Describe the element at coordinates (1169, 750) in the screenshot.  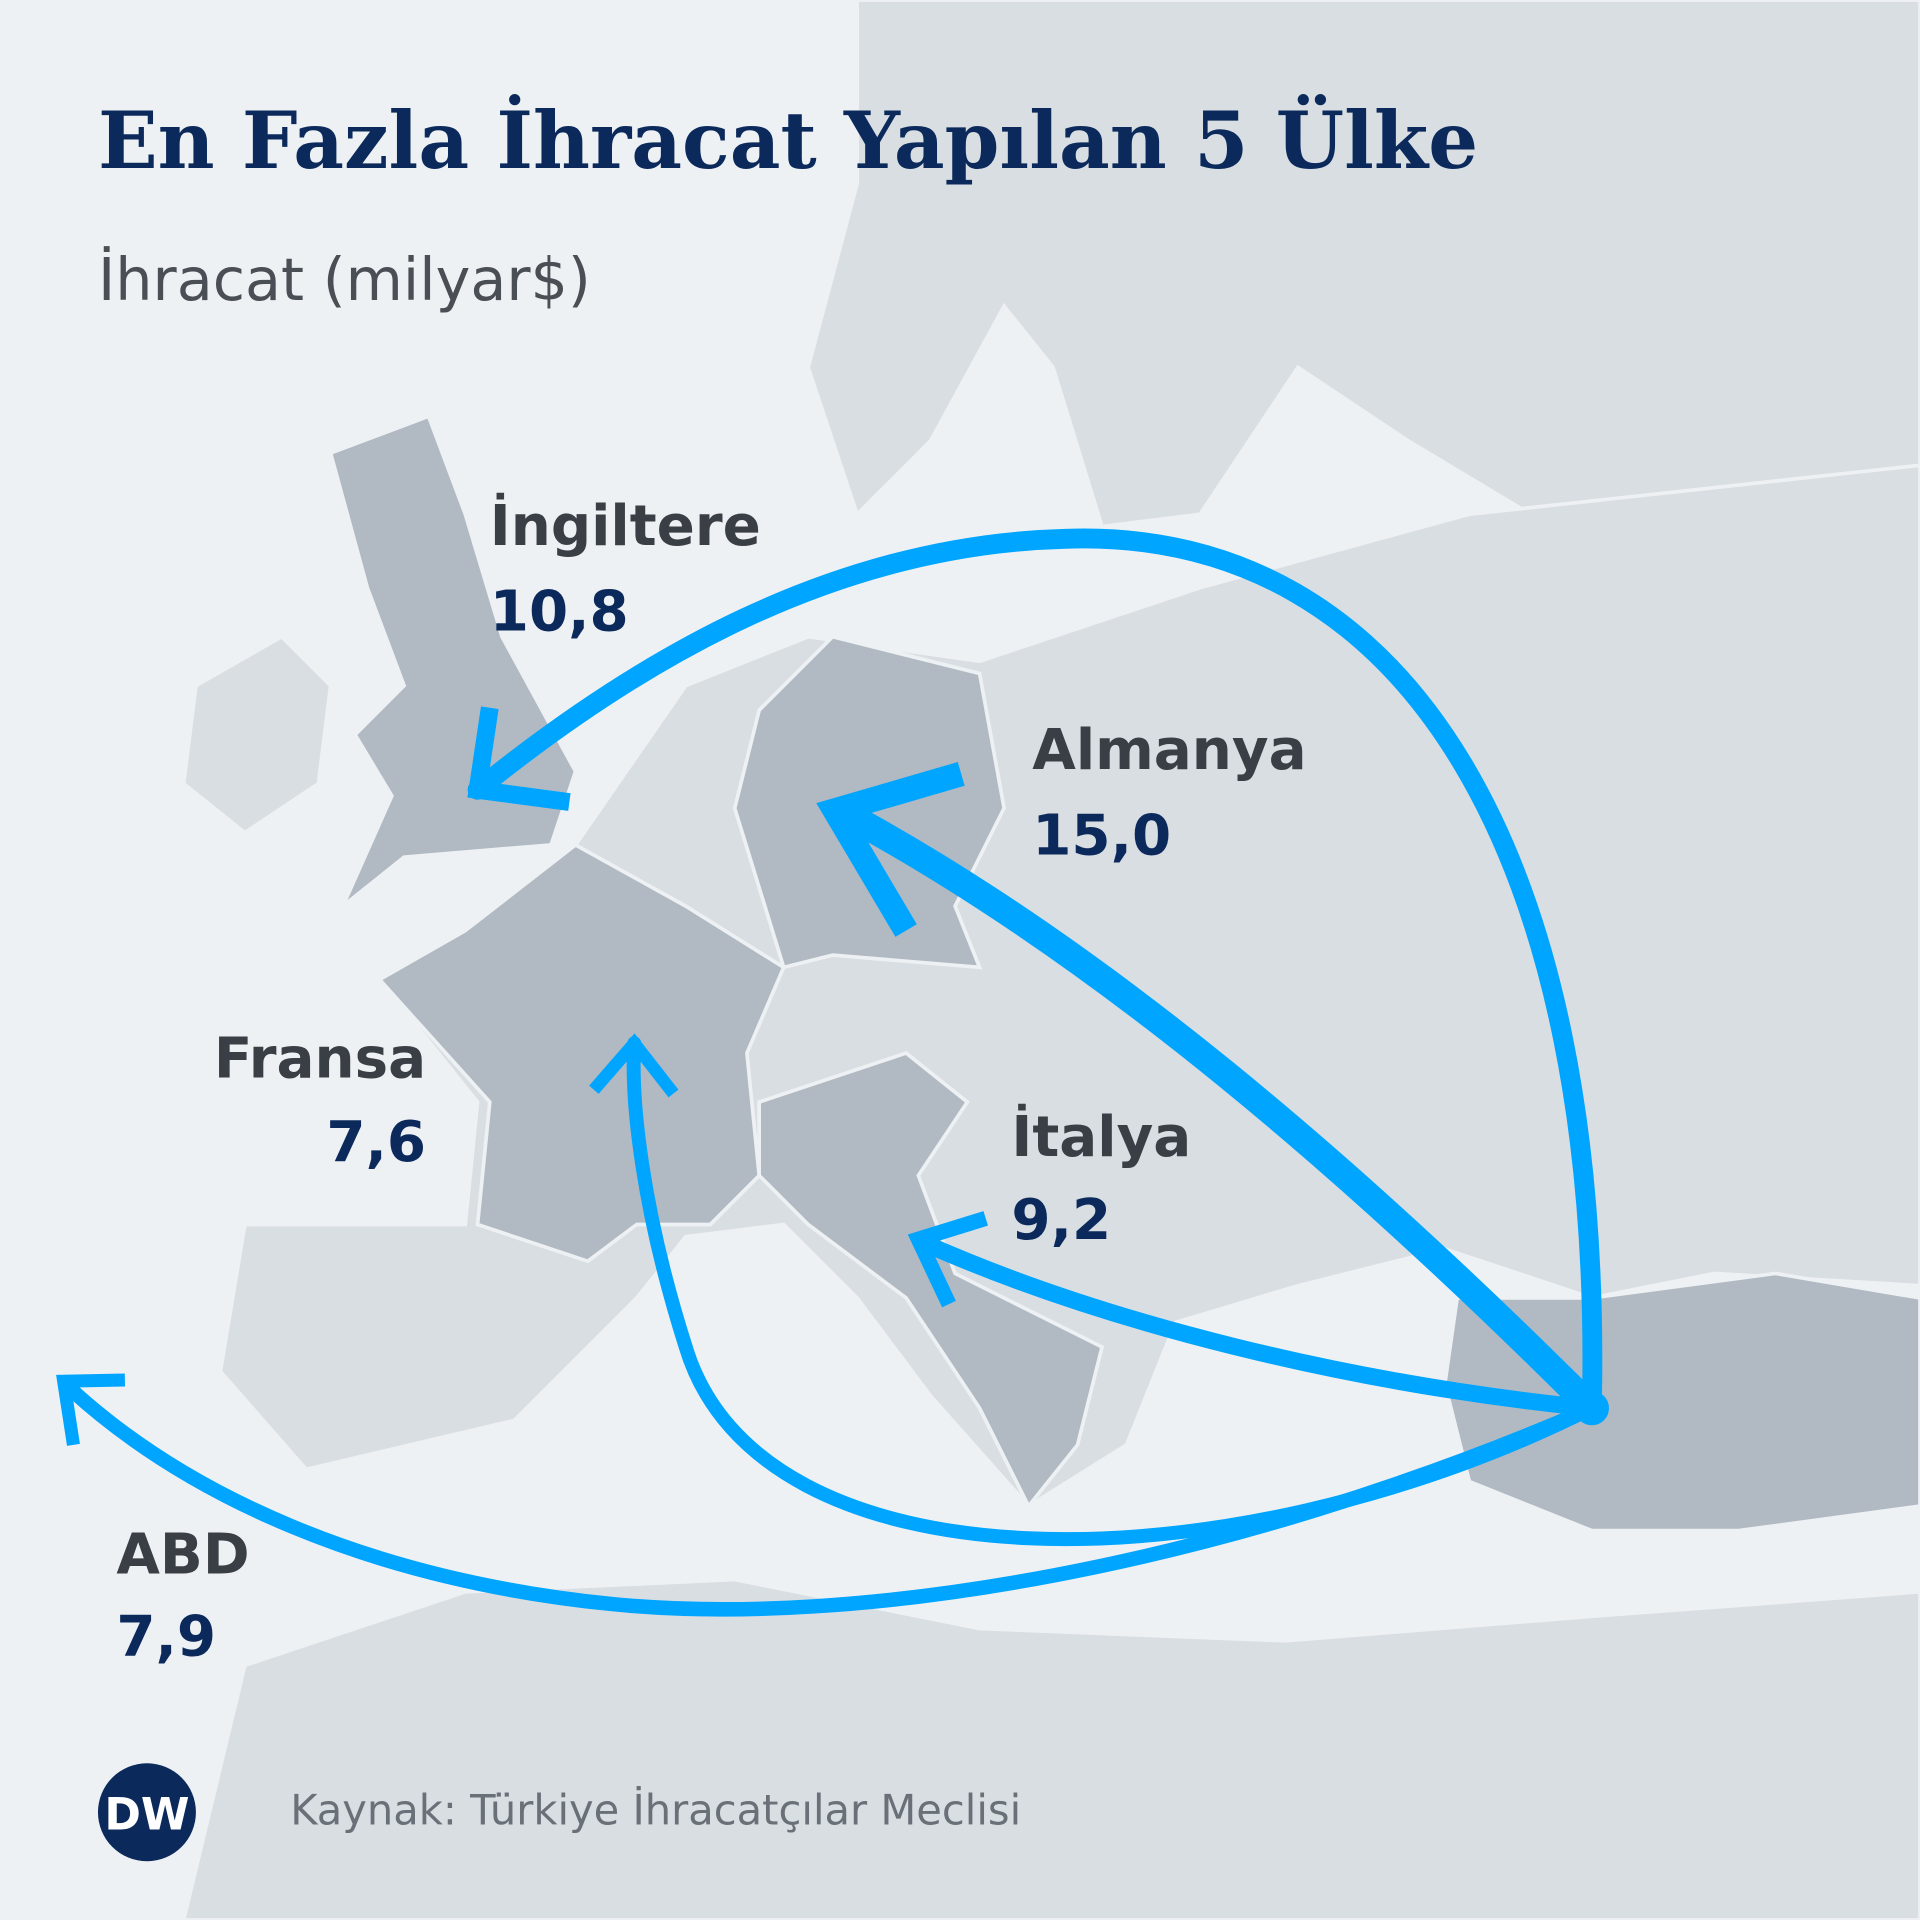
I see `country-name: Almanya` at that location.